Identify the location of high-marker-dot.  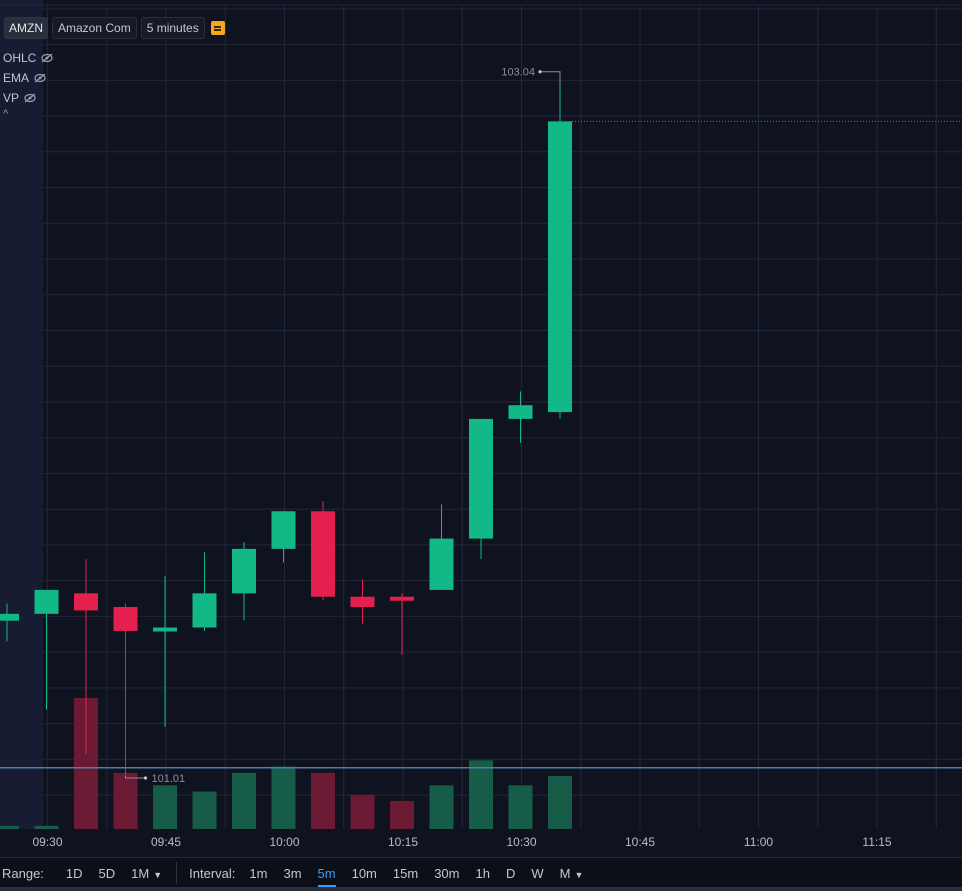
(540, 72).